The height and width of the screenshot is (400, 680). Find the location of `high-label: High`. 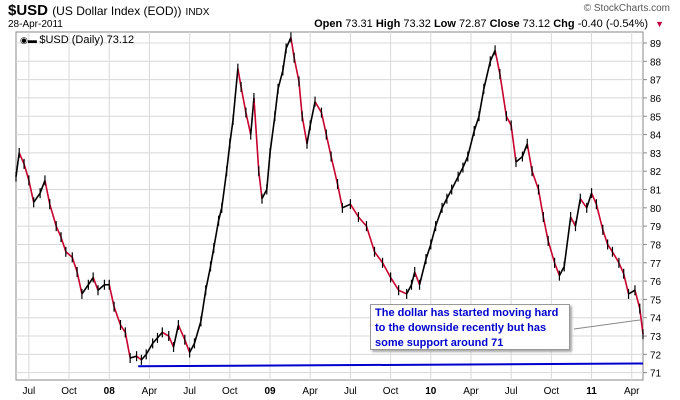

high-label: High is located at coordinates (388, 24).